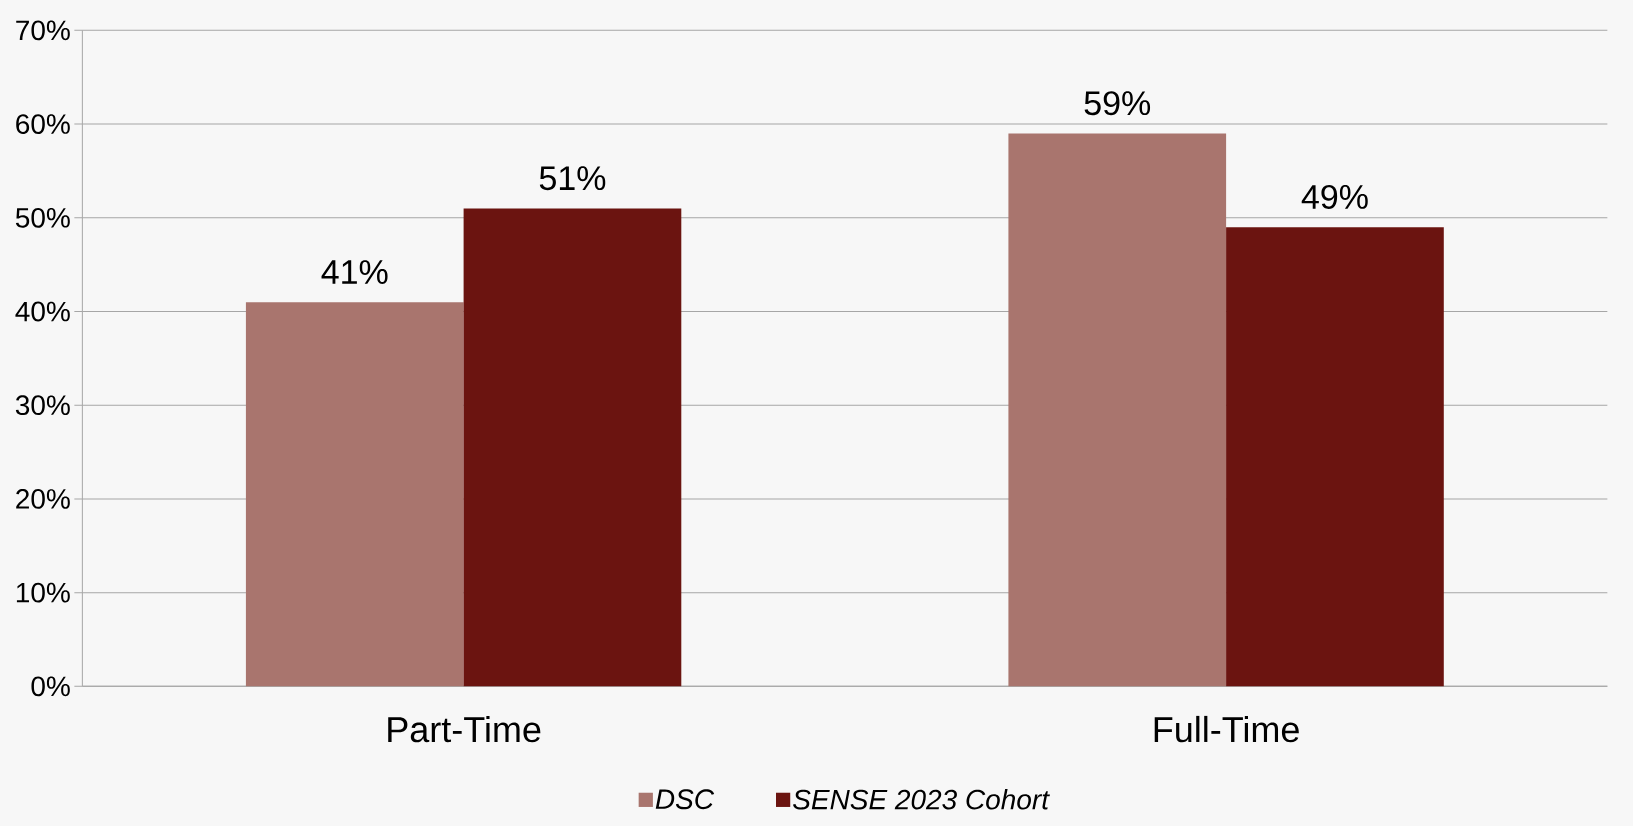 The width and height of the screenshot is (1633, 826). Describe the element at coordinates (685, 799) in the screenshot. I see `legend-label: DSC` at that location.